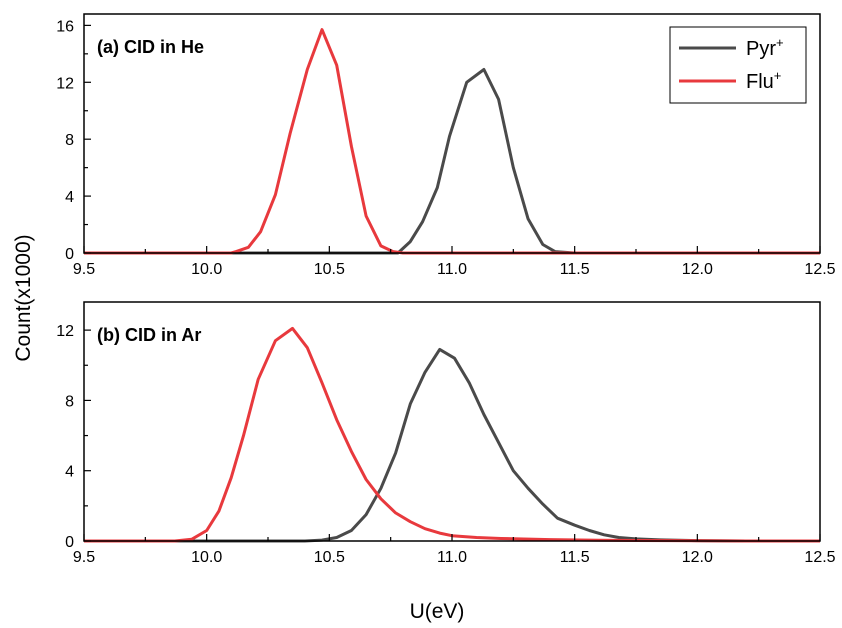 The width and height of the screenshot is (842, 628). What do you see at coordinates (765, 47) in the screenshot?
I see `legend-label-pyr: Pyr+` at bounding box center [765, 47].